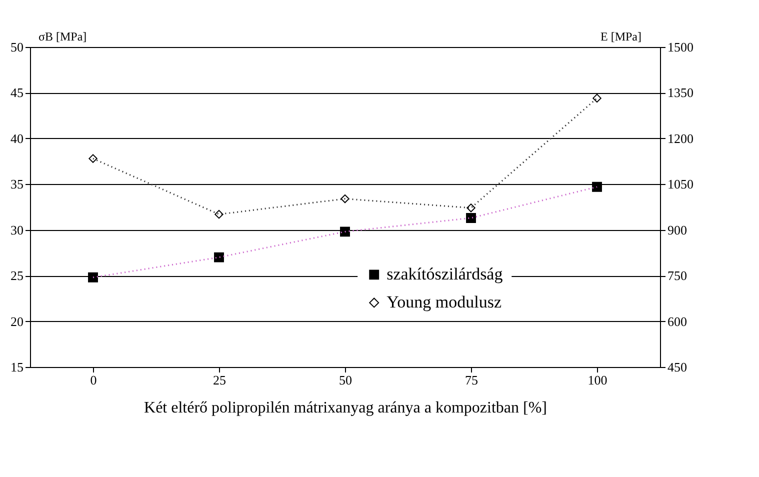 The width and height of the screenshot is (759, 477). What do you see at coordinates (677, 367) in the screenshot?
I see `y2-tick-label: 450` at bounding box center [677, 367].